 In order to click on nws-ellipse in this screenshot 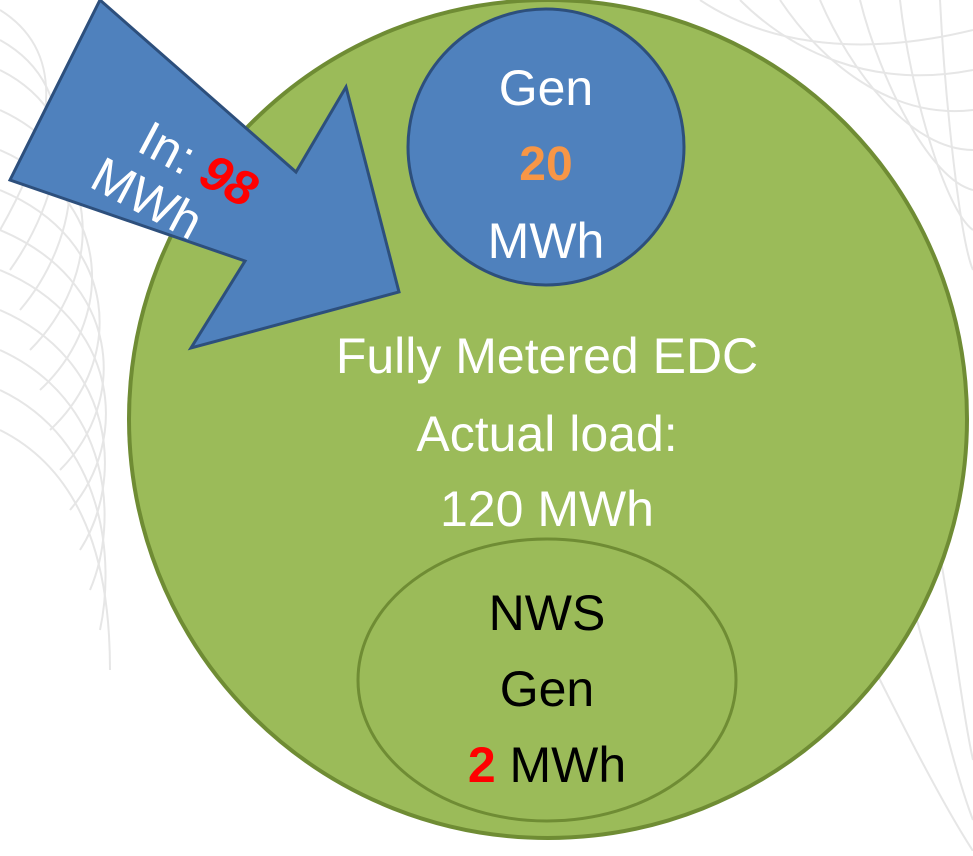, I will do `click(547, 680)`.